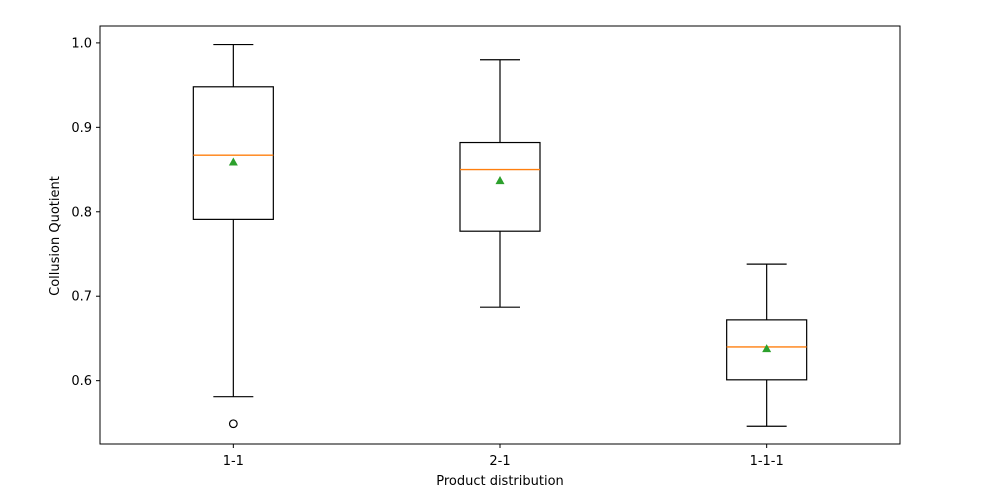 Image resolution: width=1000 pixels, height=500 pixels. I want to click on outlier-point, so click(233, 424).